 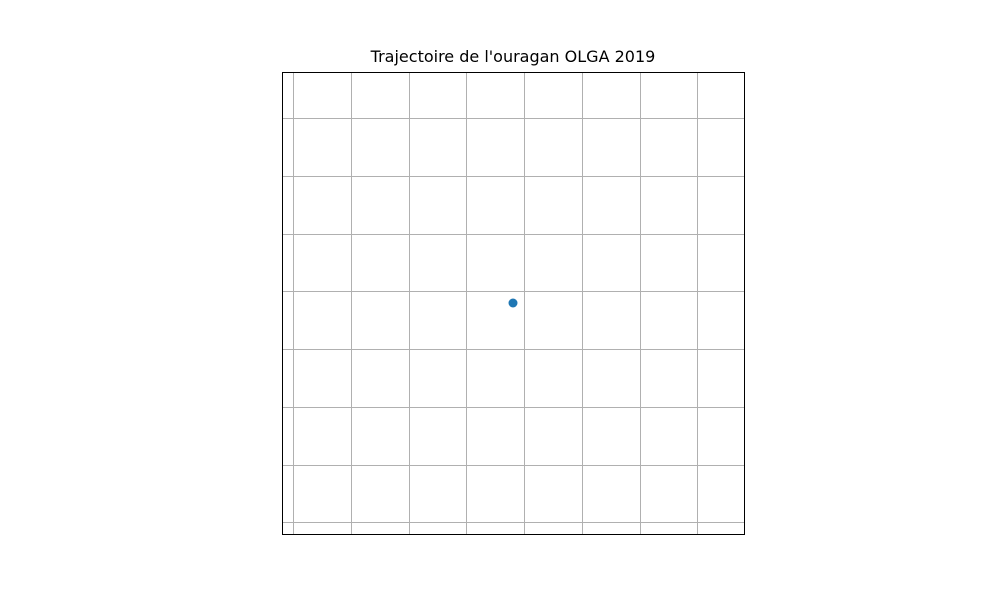 I want to click on data-point, so click(x=513, y=303).